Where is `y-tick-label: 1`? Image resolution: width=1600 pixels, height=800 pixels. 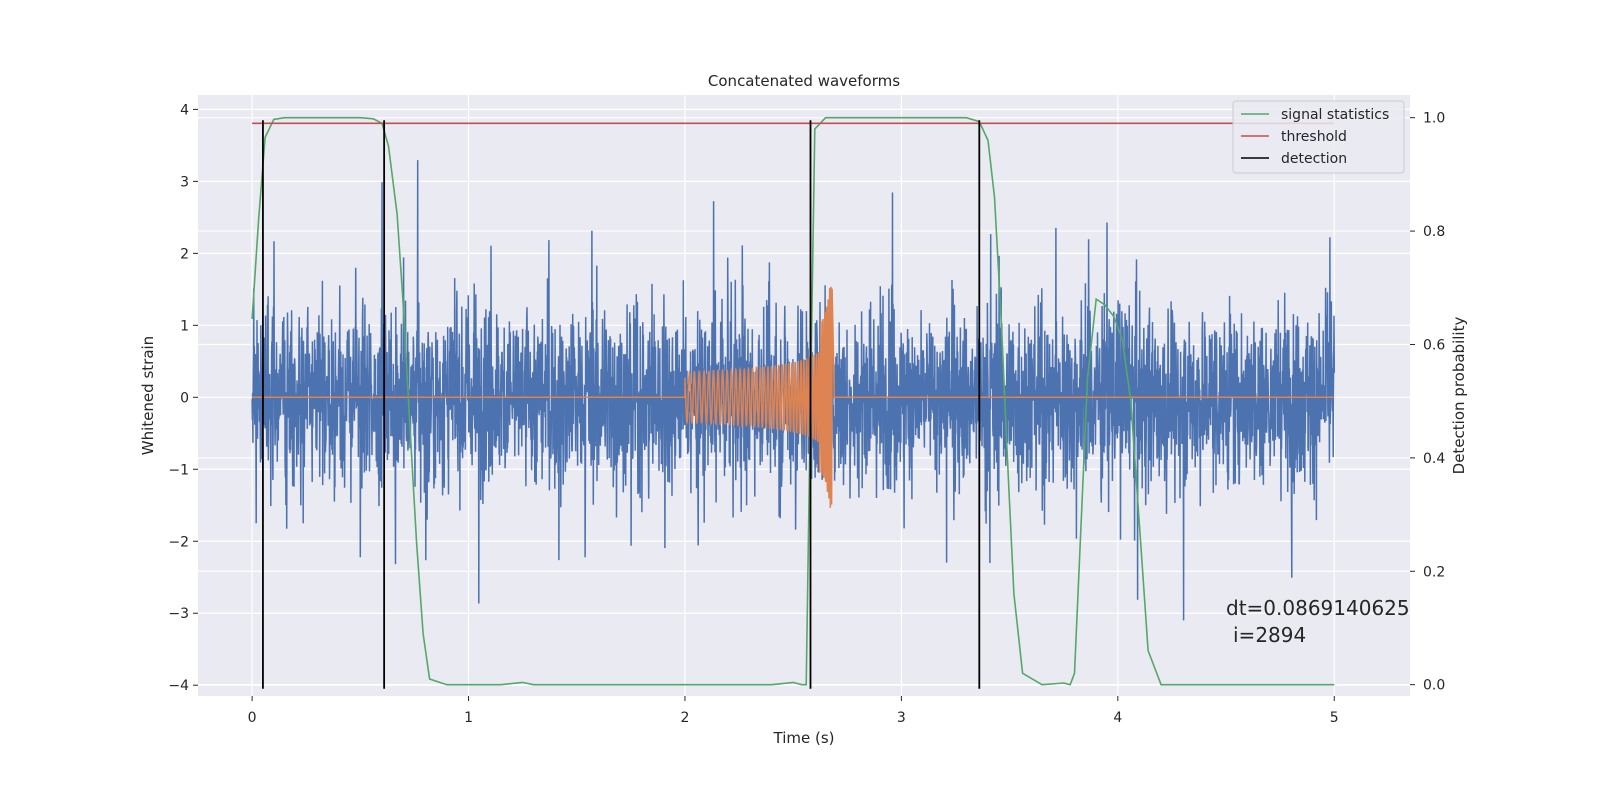 y-tick-label: 1 is located at coordinates (184, 326).